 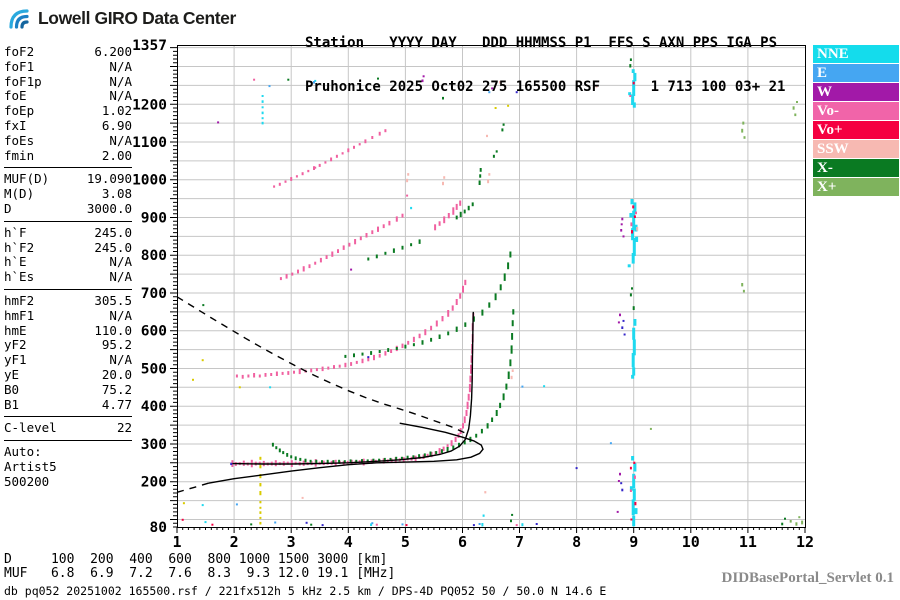 What do you see at coordinates (691, 542) in the screenshot?
I see `x-tick-label: 10` at bounding box center [691, 542].